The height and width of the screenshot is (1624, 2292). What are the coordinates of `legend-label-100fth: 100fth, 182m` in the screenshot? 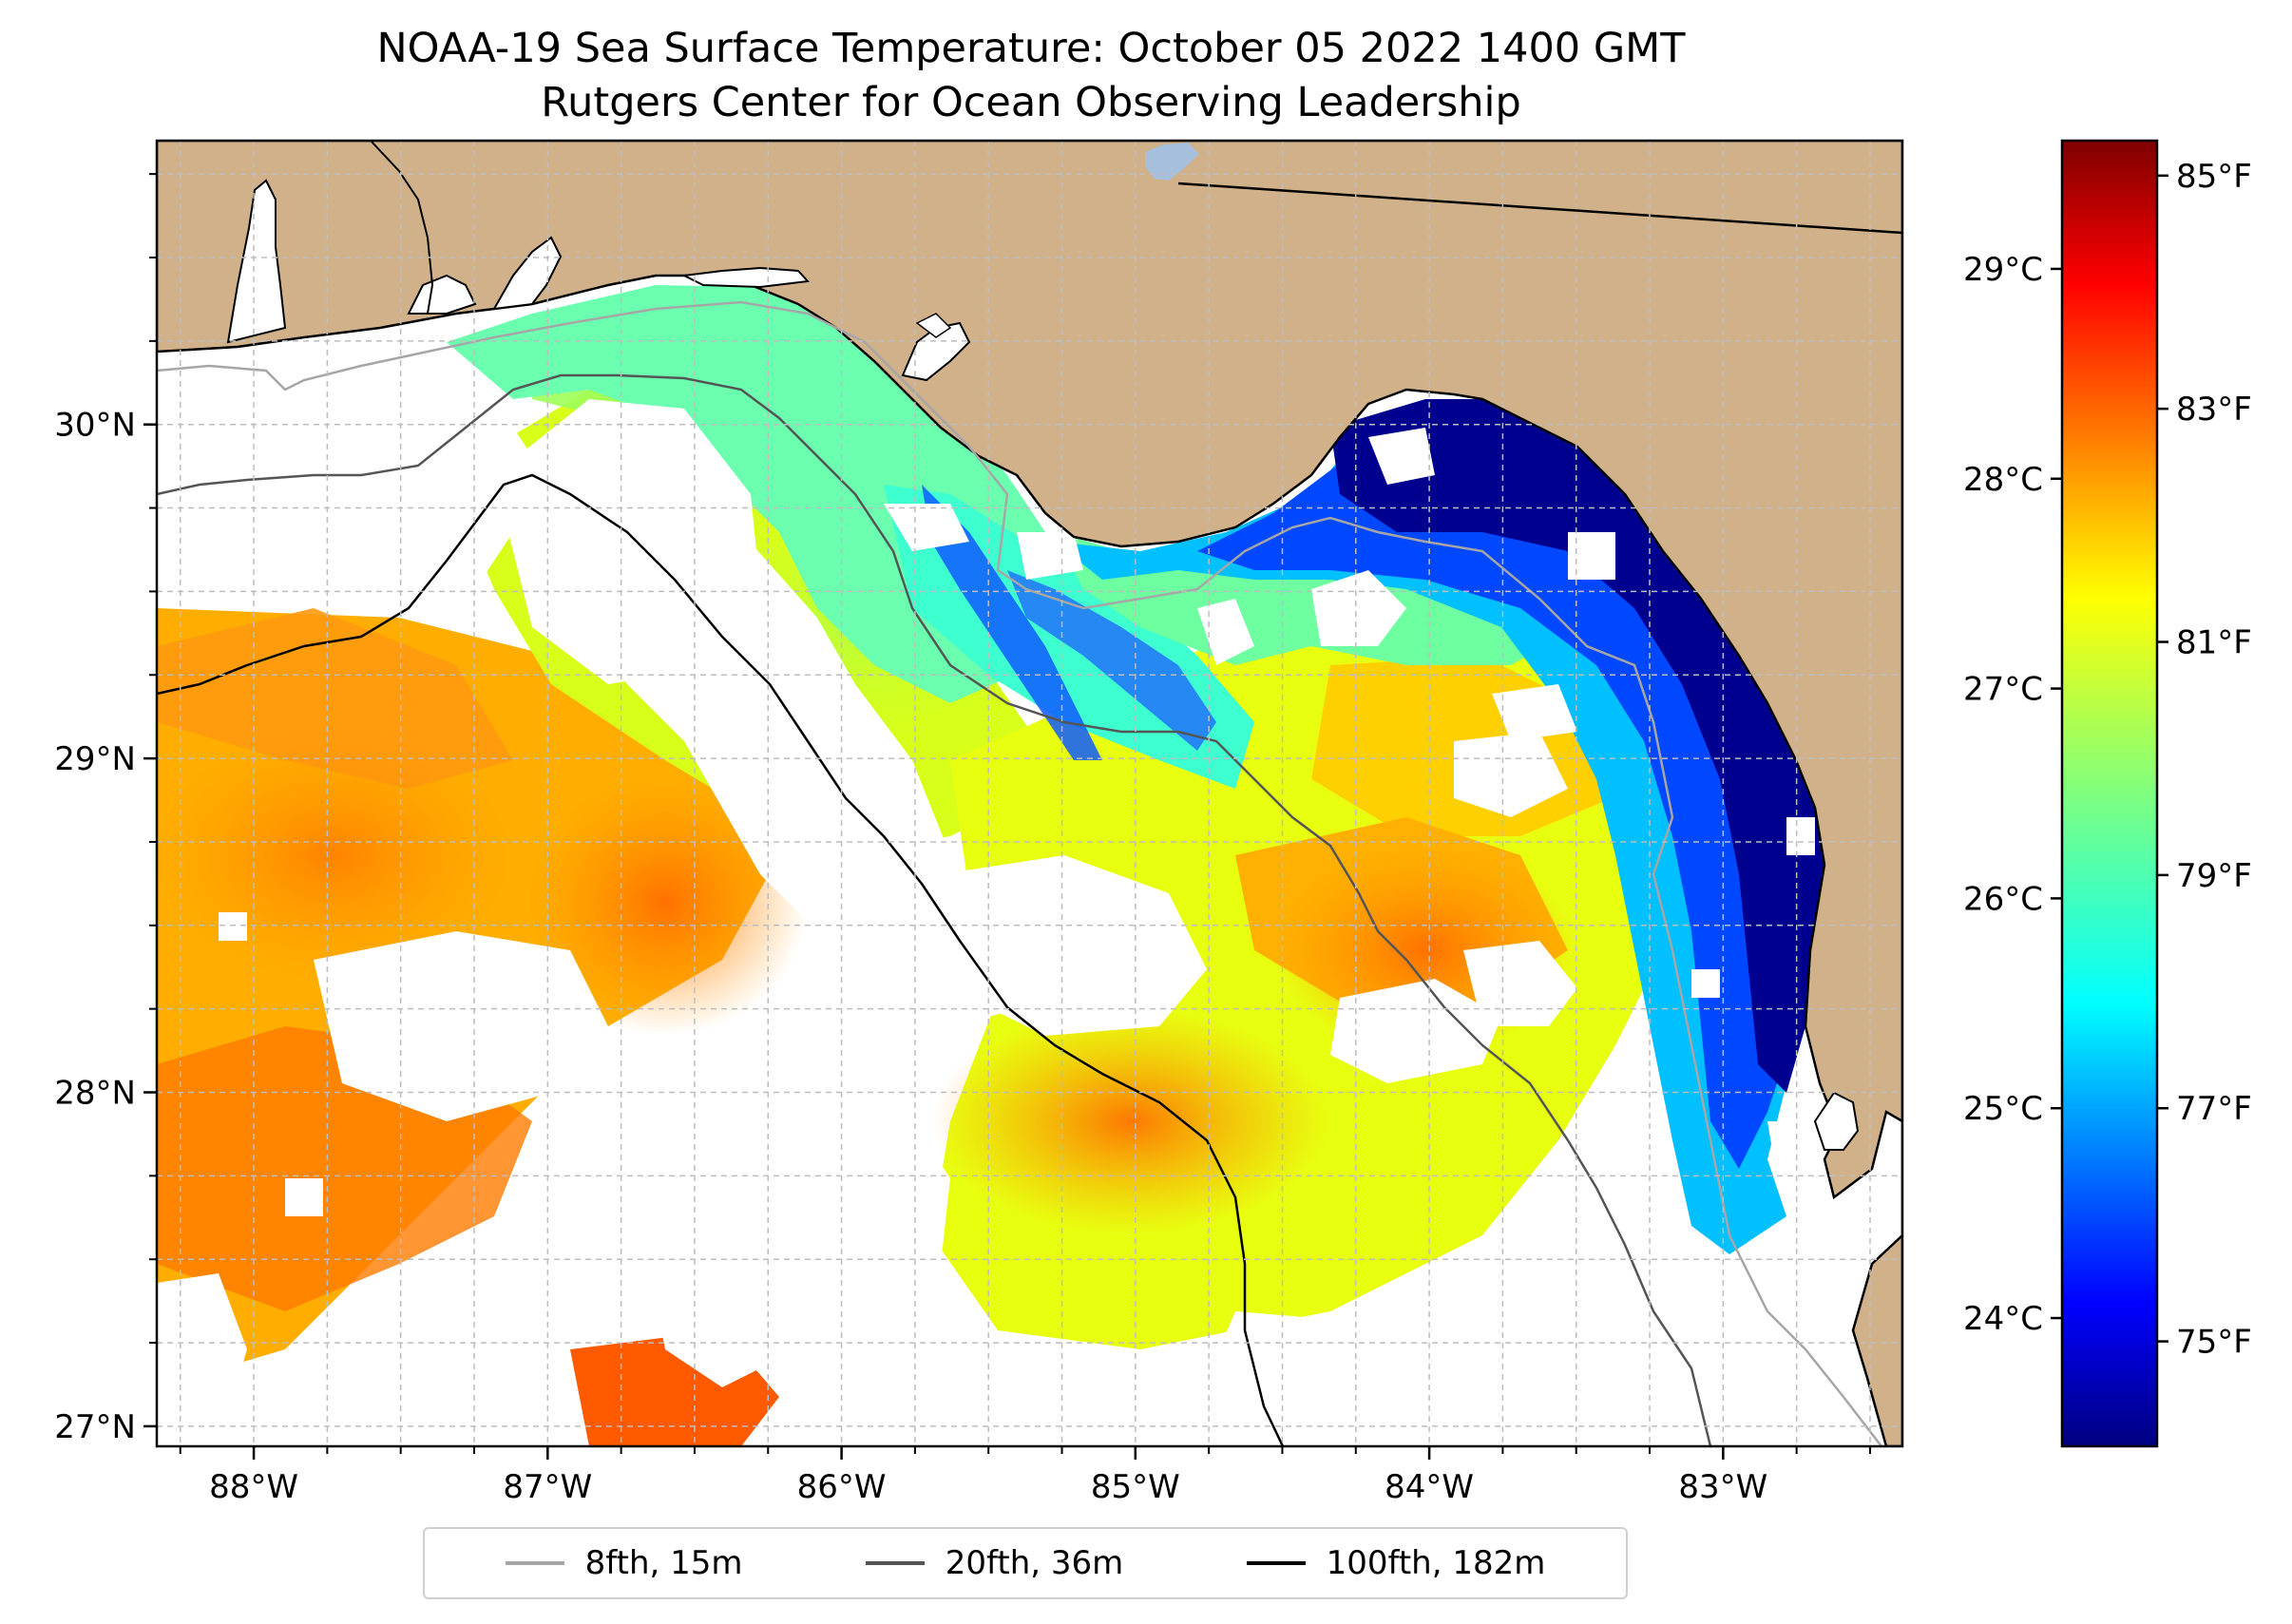 It's located at (1436, 1563).